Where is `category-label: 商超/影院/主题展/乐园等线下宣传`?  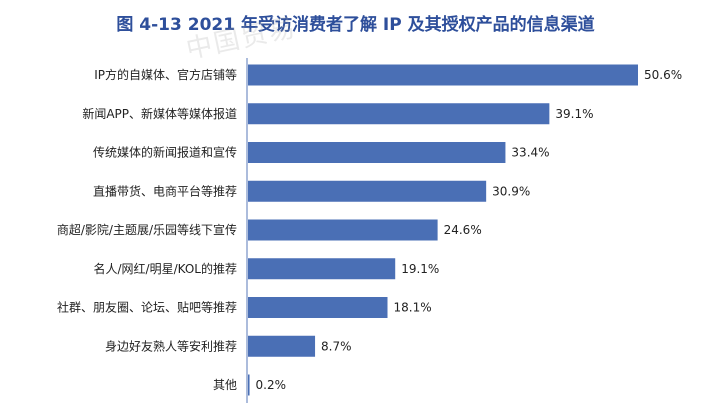 category-label: 商超/影院/主题展/乐园等线下宣传 is located at coordinates (147, 229).